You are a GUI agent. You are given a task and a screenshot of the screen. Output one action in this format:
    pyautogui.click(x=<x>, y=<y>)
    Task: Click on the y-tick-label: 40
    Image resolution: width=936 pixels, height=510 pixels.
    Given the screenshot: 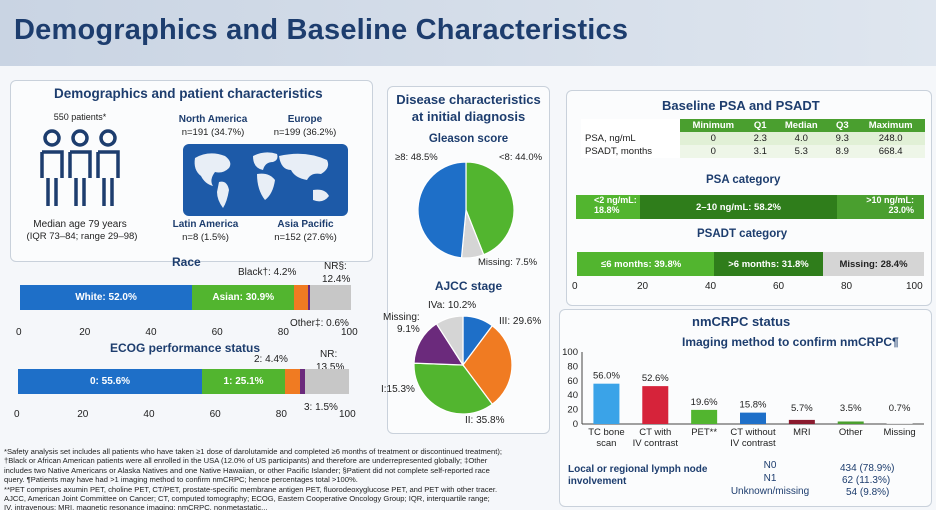 What is the action you would take?
    pyautogui.click(x=572, y=395)
    